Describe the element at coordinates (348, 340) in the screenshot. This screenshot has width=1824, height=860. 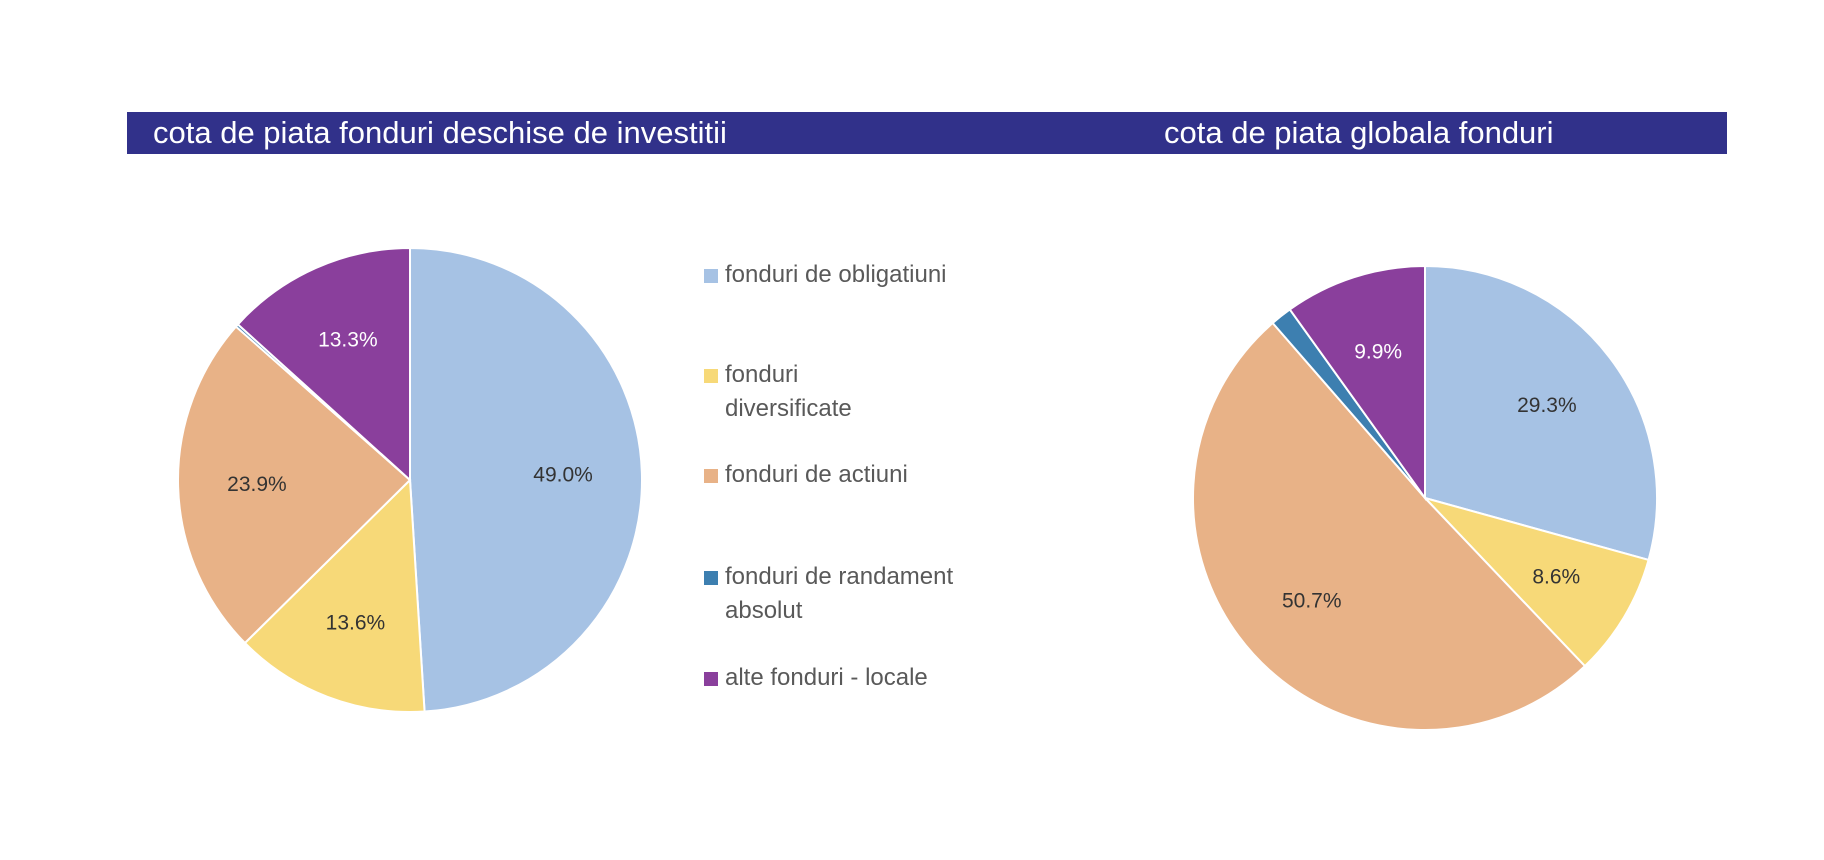
I see `data-label-alte-fonduri-locale: 13.3%` at that location.